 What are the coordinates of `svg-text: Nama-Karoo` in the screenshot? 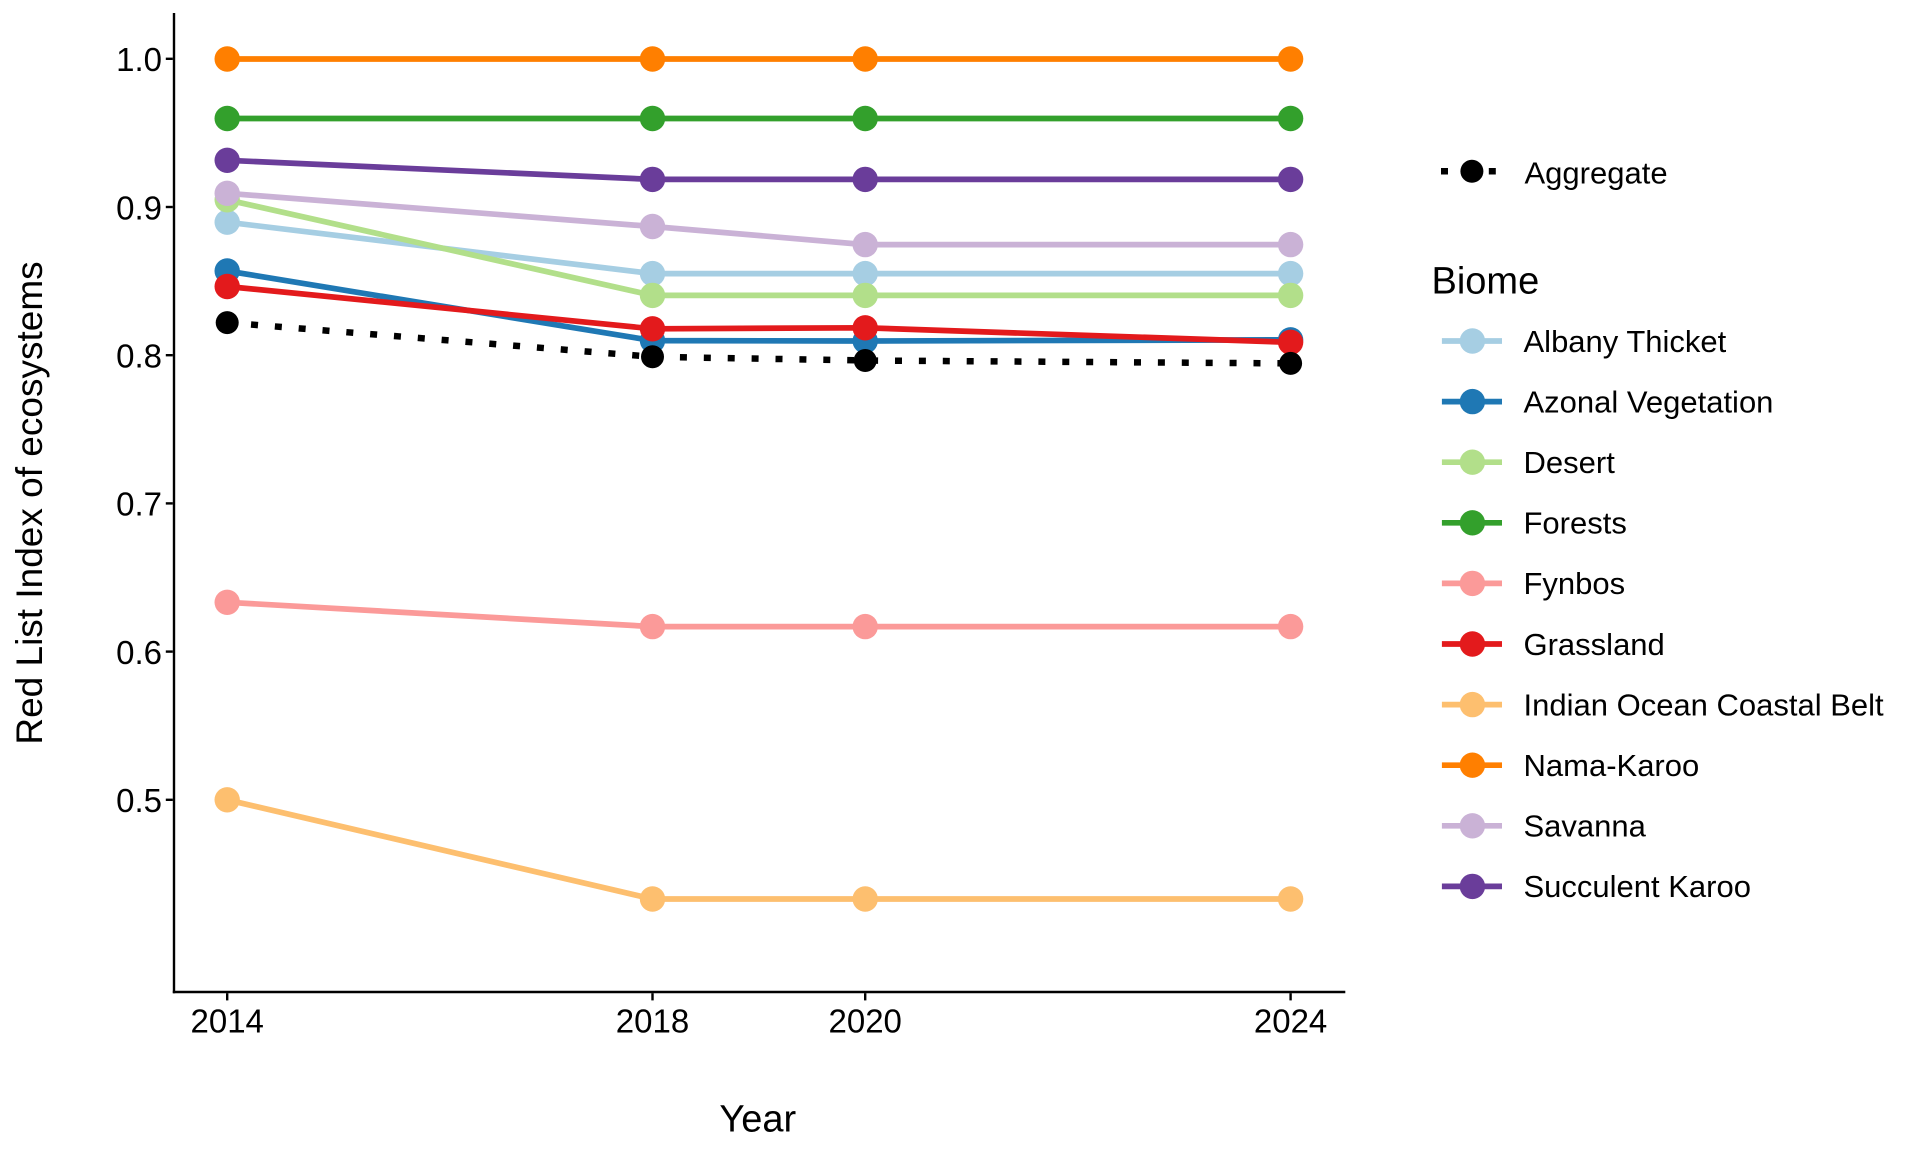 It's located at (1612, 765).